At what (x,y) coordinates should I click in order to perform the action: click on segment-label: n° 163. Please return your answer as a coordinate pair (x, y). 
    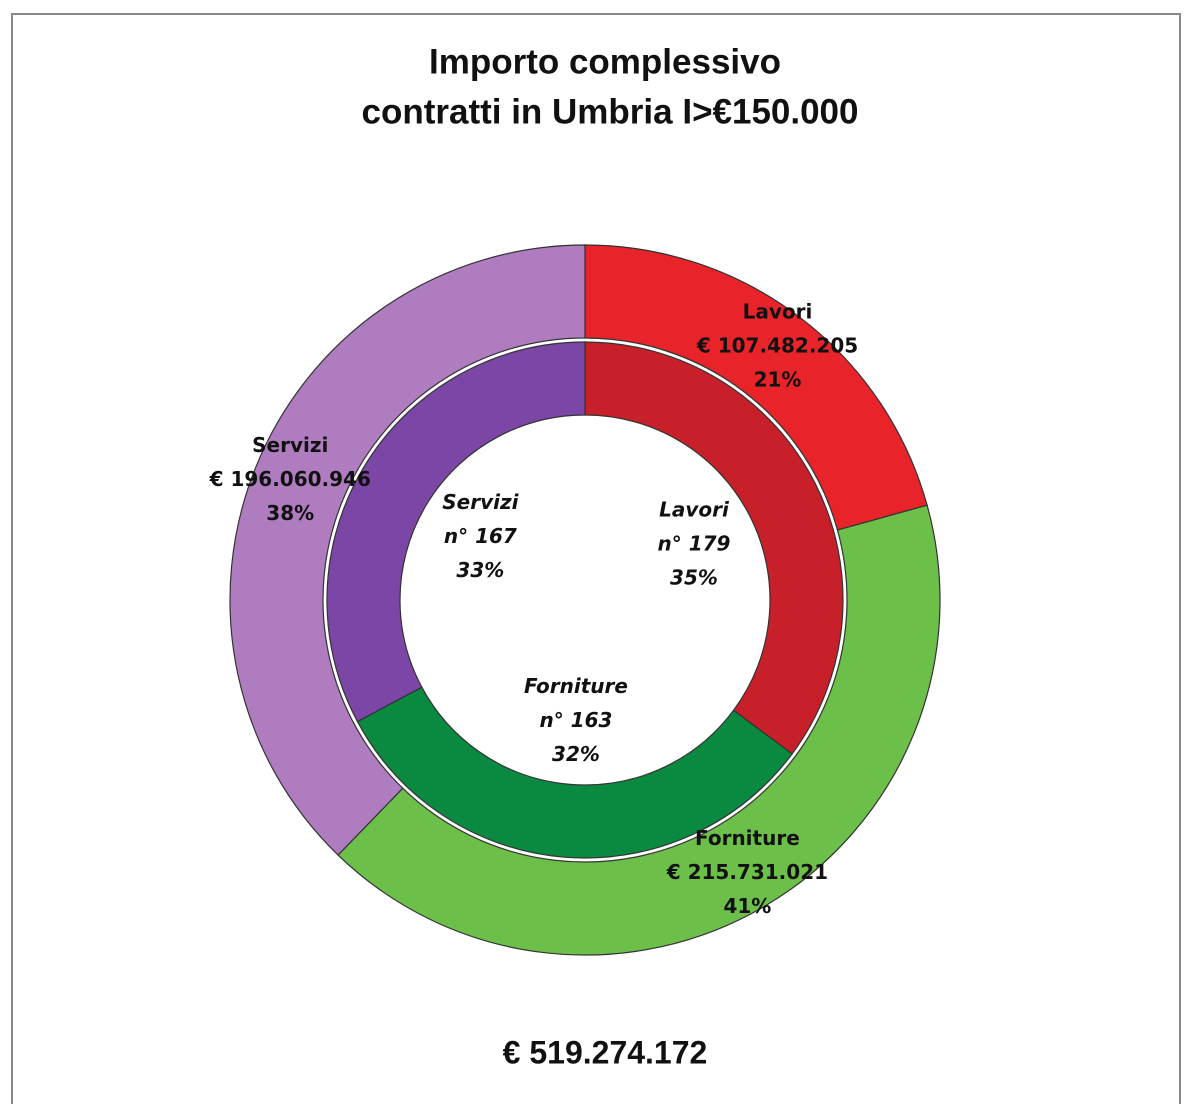
    Looking at the image, I should click on (575, 720).